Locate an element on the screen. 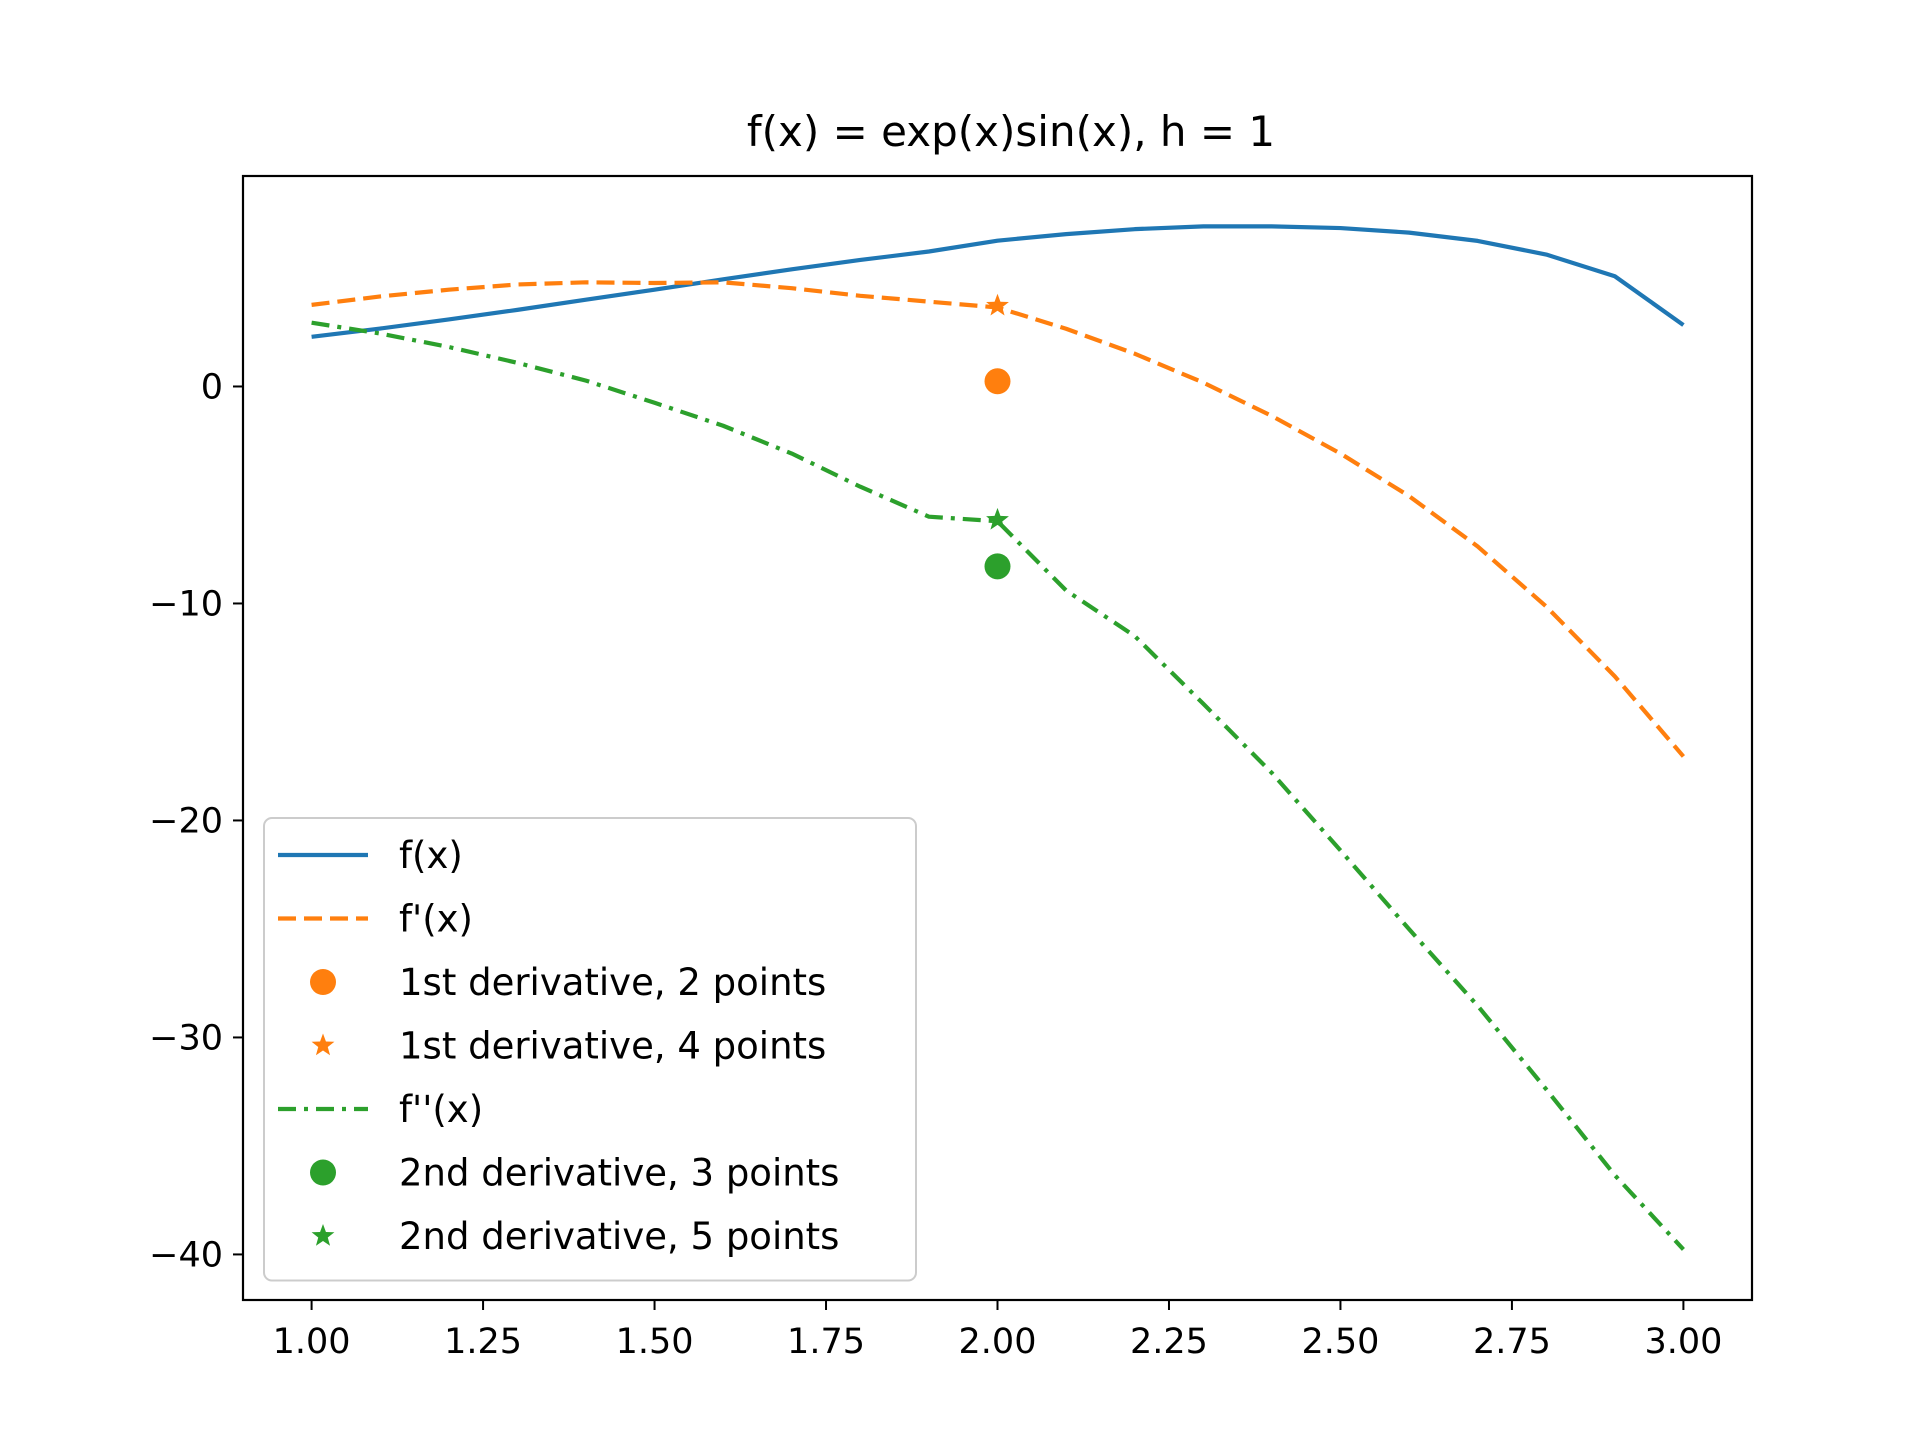 Image resolution: width=1920 pixels, height=1440 pixels. legend-label: 1st derivative, 4 points is located at coordinates (612, 1046).